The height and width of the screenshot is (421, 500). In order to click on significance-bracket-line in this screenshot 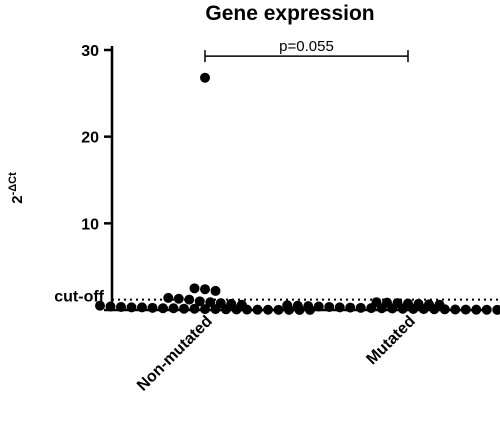, I will do `click(306, 56)`.